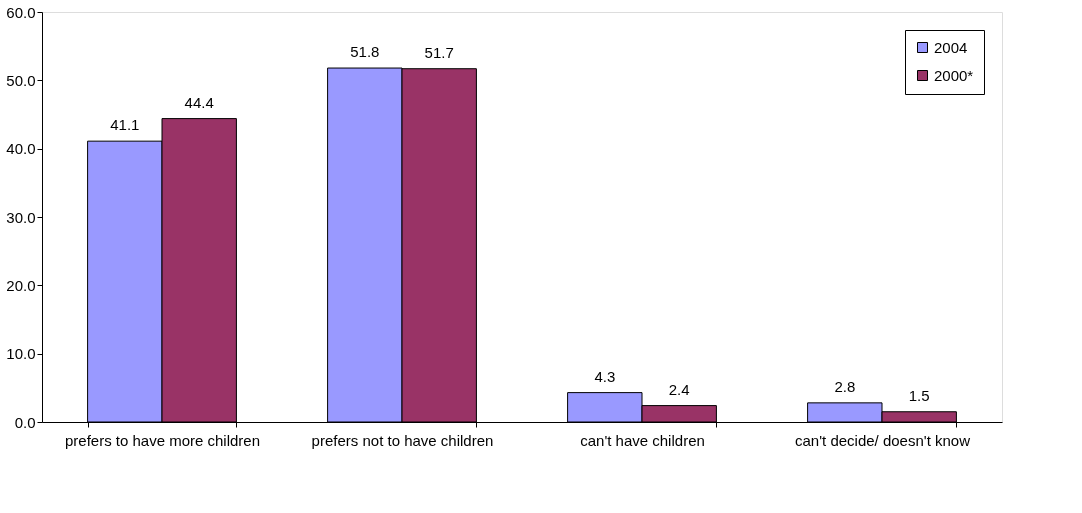 Image resolution: width=1082 pixels, height=513 pixels. I want to click on legend-label: 2004, so click(951, 47).